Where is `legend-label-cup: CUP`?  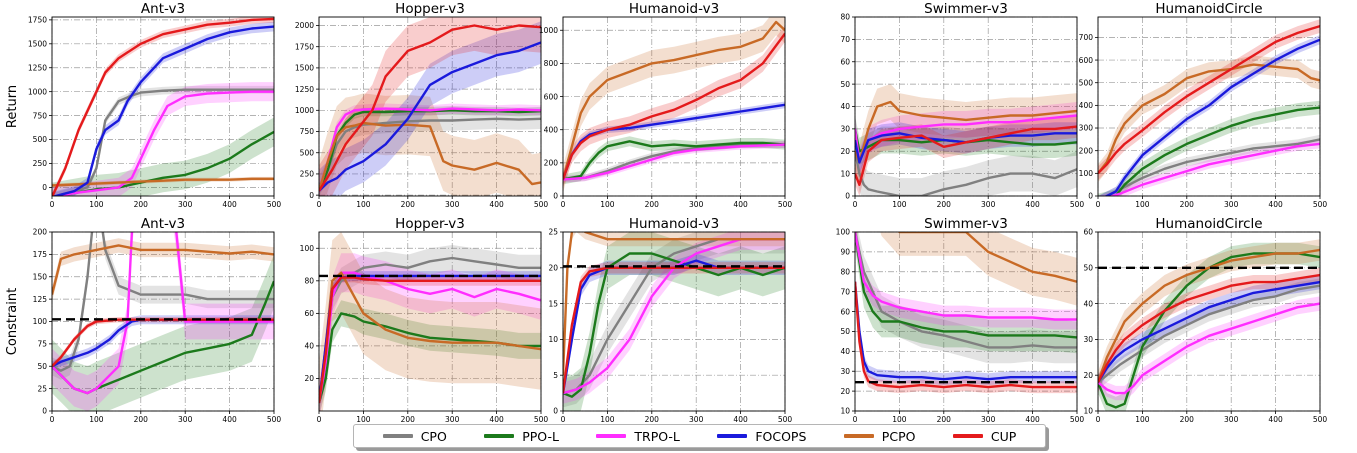 legend-label-cup: CUP is located at coordinates (1003, 436).